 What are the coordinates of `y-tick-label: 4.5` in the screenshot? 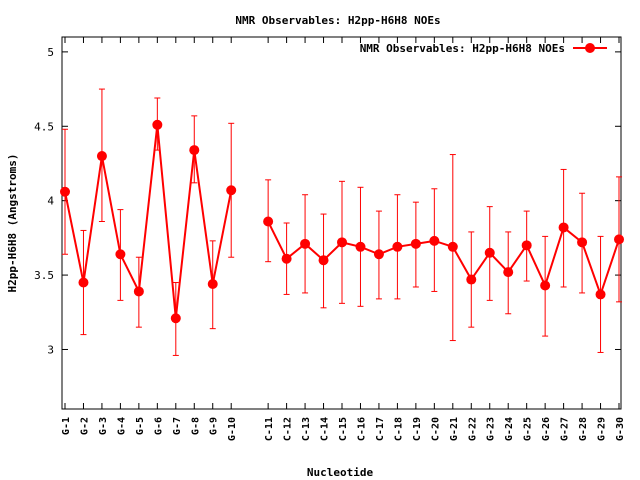 It's located at (44, 126).